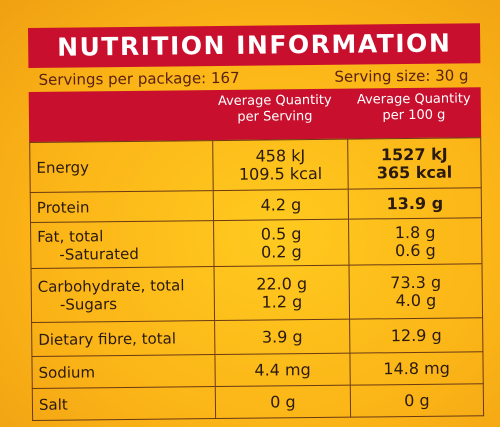  Describe the element at coordinates (124, 403) in the screenshot. I see `label-salt: Salt` at that location.